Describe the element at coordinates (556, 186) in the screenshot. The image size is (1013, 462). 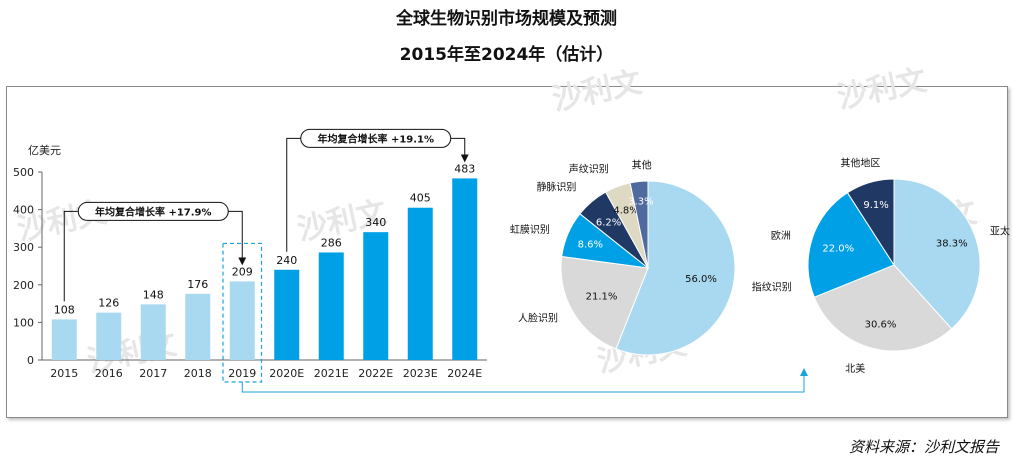
I see `pie-category-label: 静脉识别` at that location.